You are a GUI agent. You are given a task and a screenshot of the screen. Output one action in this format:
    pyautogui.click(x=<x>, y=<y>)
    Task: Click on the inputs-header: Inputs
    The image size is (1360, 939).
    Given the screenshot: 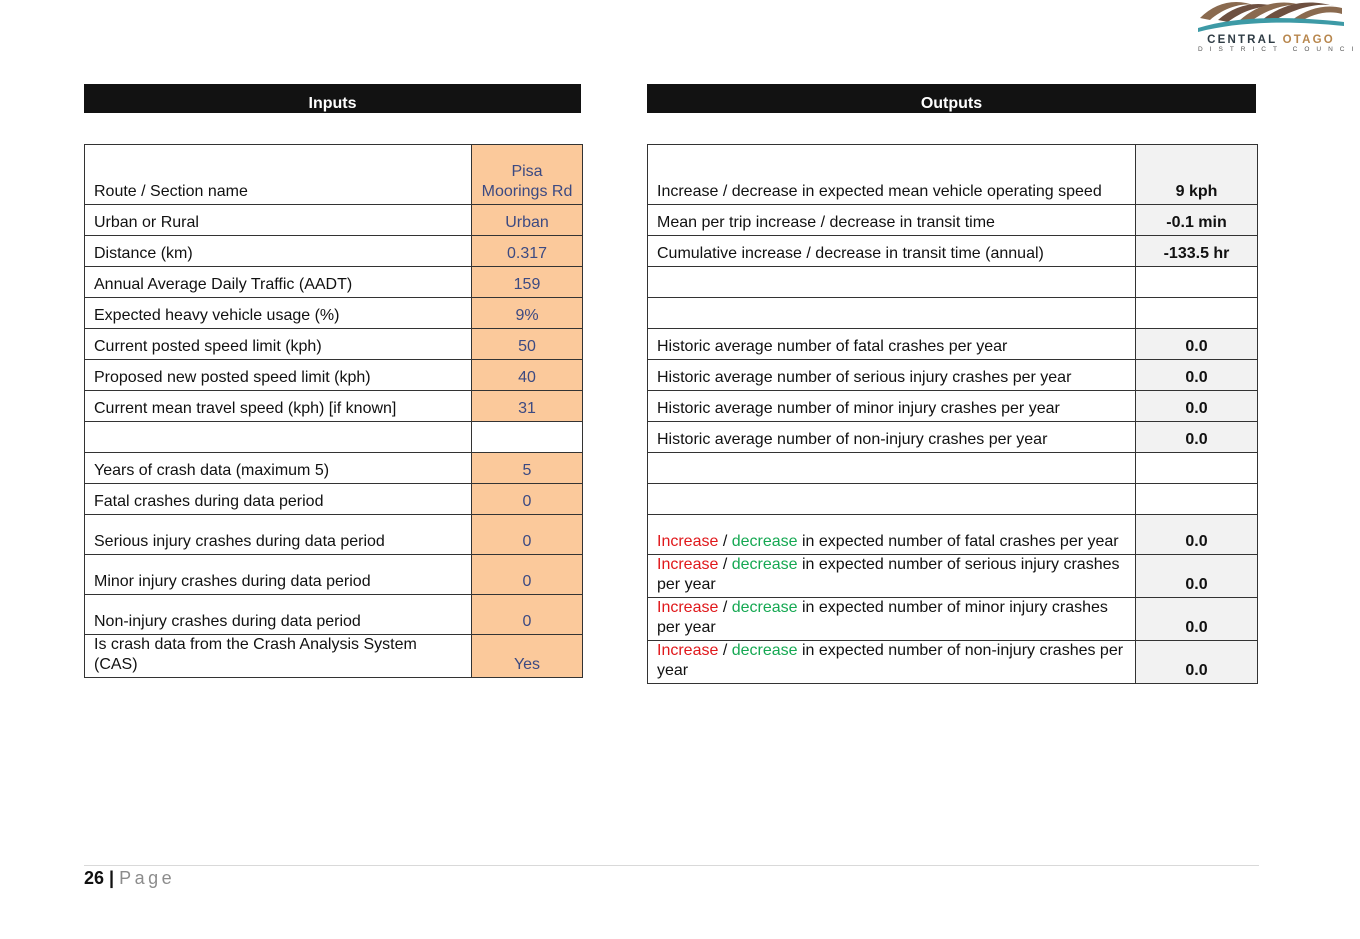 What is the action you would take?
    pyautogui.click(x=332, y=98)
    